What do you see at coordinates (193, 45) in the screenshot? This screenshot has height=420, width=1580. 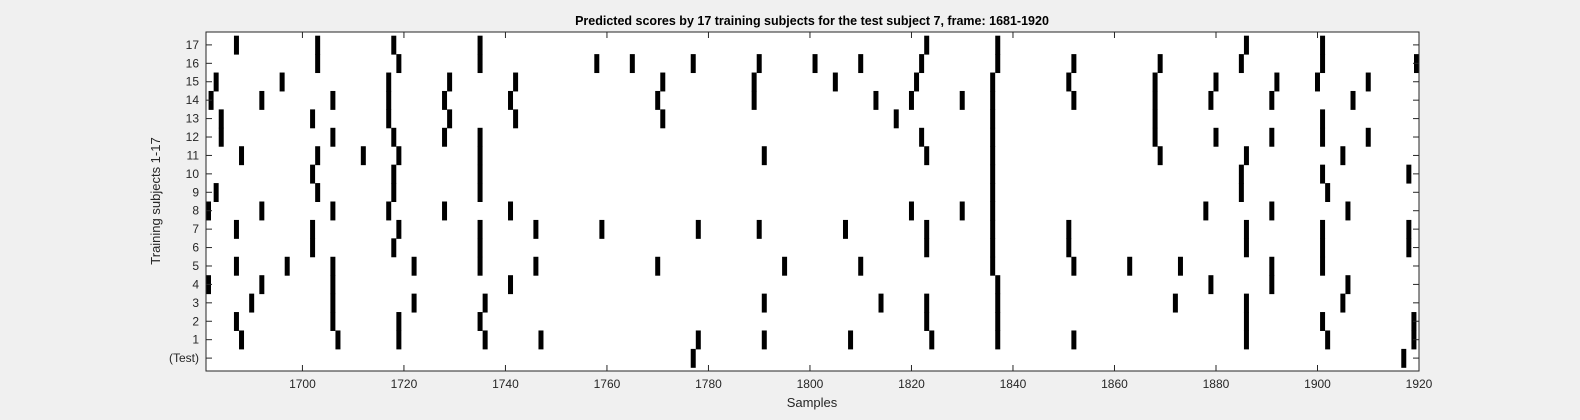 I see `y-tick-label: 17` at bounding box center [193, 45].